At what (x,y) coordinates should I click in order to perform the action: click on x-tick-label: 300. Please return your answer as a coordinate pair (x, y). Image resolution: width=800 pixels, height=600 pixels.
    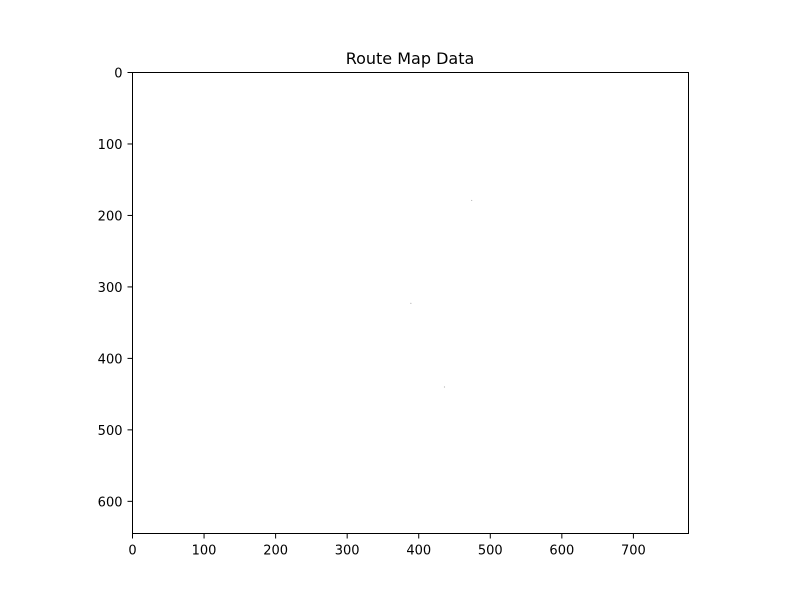
    Looking at the image, I should click on (347, 551).